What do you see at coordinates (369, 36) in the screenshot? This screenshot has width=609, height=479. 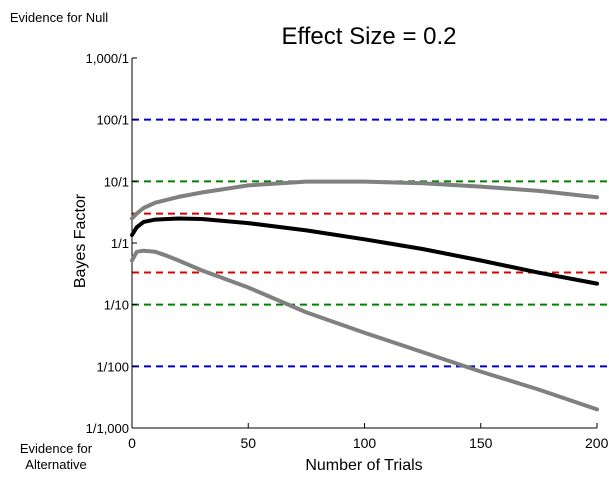 I see `chart-title: Effect Size = 0.2` at bounding box center [369, 36].